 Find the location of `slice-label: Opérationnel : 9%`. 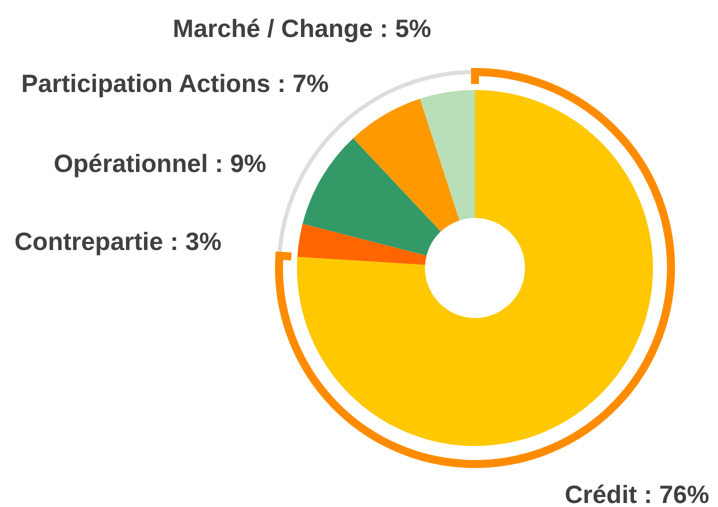

slice-label: Opérationnel : 9% is located at coordinates (160, 164).